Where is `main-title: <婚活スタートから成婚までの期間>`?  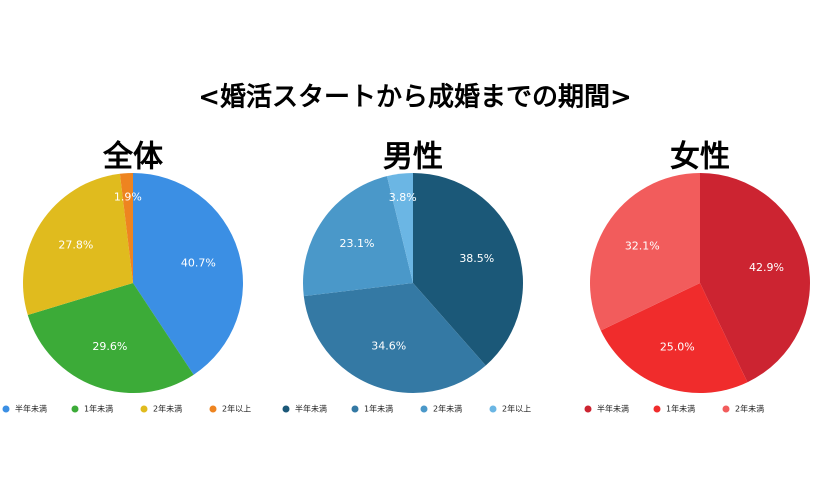 main-title: <婚活スタートから成婚までの期間> is located at coordinates (415, 98).